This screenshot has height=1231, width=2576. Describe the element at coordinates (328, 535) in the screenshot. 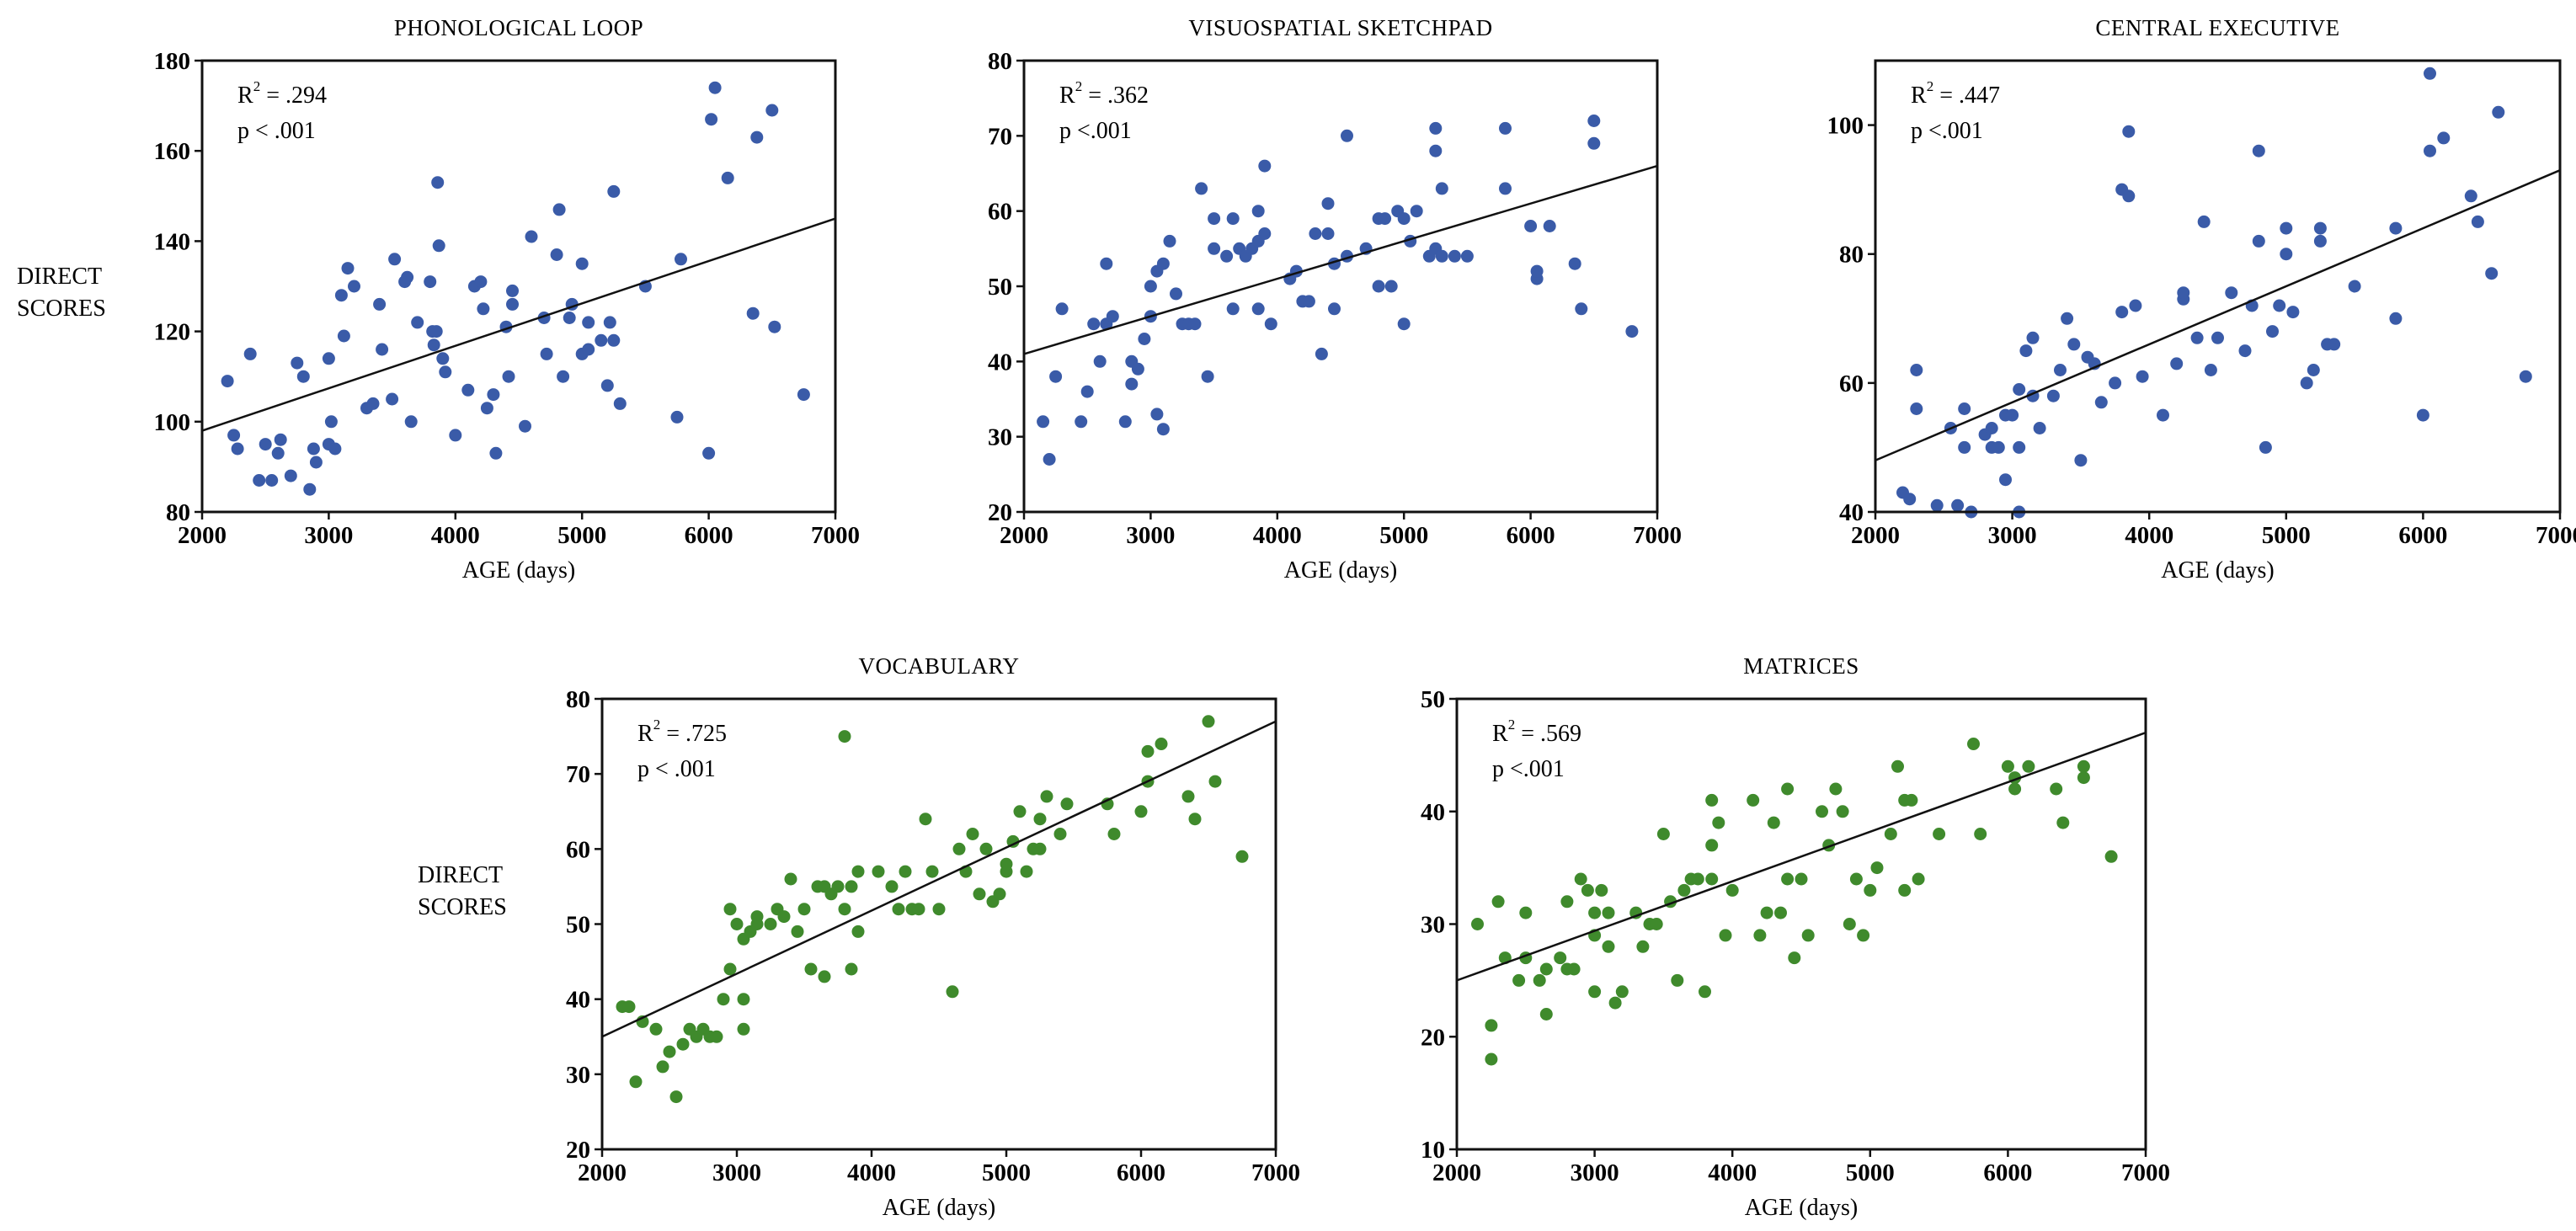

I see `x-tick-label: 3000` at that location.